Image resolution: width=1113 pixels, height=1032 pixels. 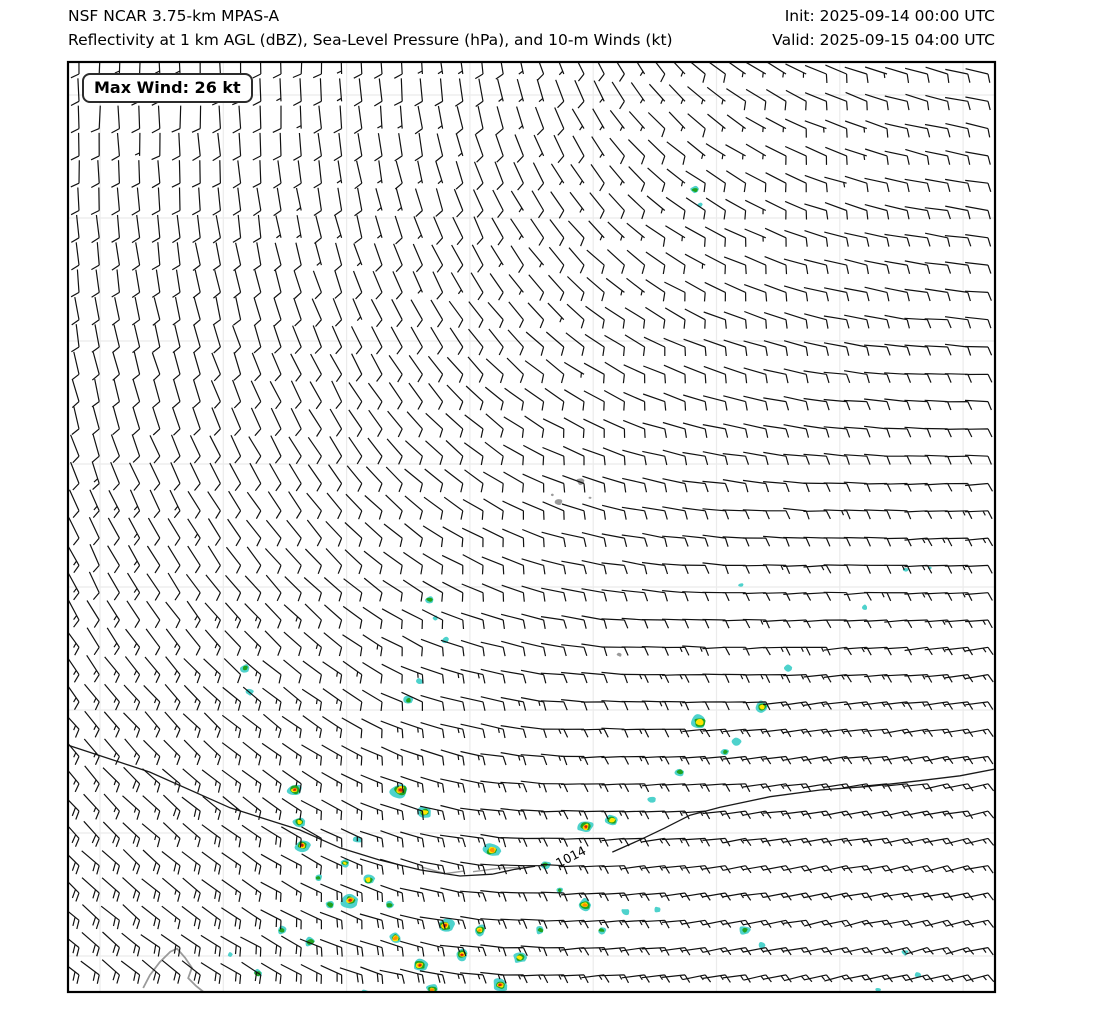 I want to click on contour-1014-east, so click(x=803, y=810).